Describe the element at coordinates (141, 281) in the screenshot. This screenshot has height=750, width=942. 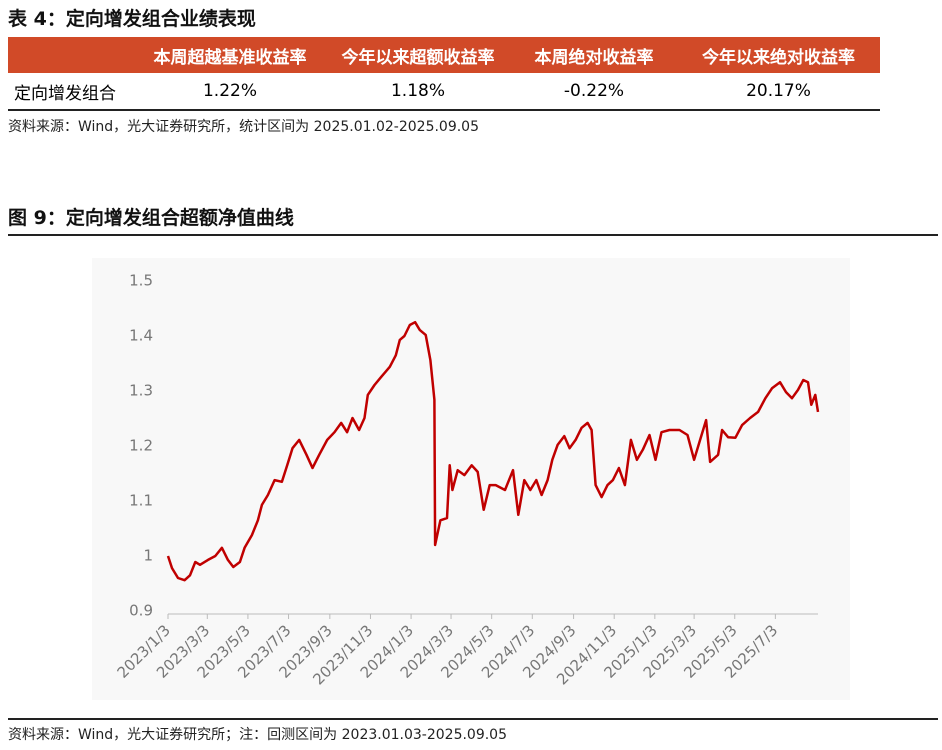
I see `y-tick-label: 1.5` at that location.